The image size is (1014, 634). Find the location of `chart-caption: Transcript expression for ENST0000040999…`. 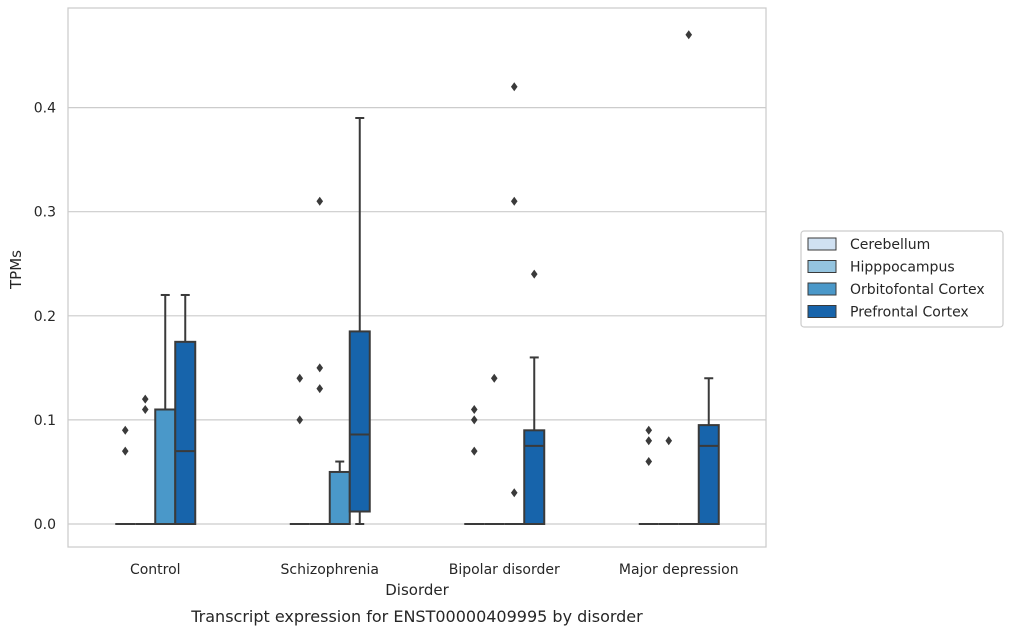

chart-caption: Transcript expression for ENST0000040999… is located at coordinates (416, 616).